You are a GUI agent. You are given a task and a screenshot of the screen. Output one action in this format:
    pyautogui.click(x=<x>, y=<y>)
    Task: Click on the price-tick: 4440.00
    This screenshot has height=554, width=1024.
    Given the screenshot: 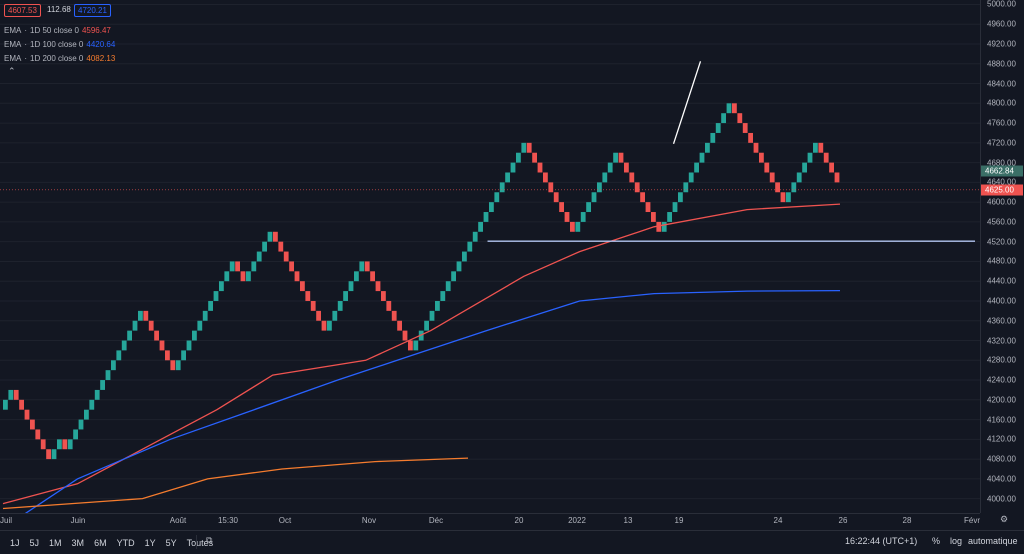 What is the action you would take?
    pyautogui.click(x=1001, y=281)
    